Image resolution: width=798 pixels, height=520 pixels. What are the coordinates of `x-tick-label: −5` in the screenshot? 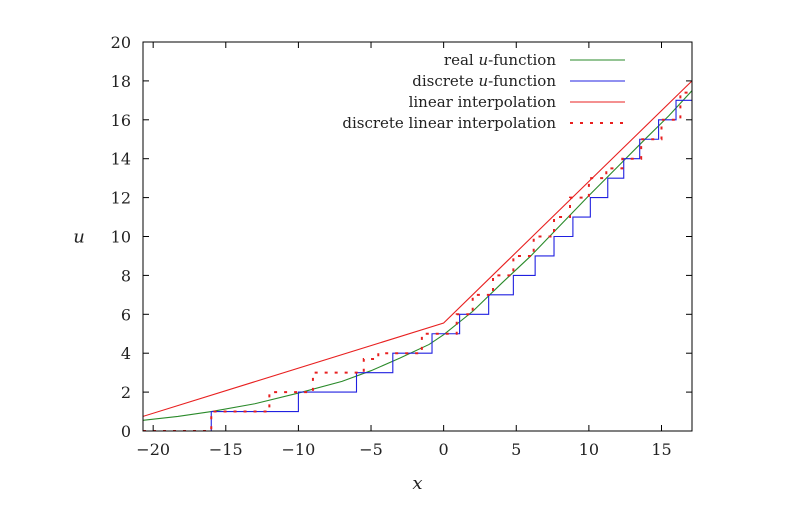 It's located at (371, 449).